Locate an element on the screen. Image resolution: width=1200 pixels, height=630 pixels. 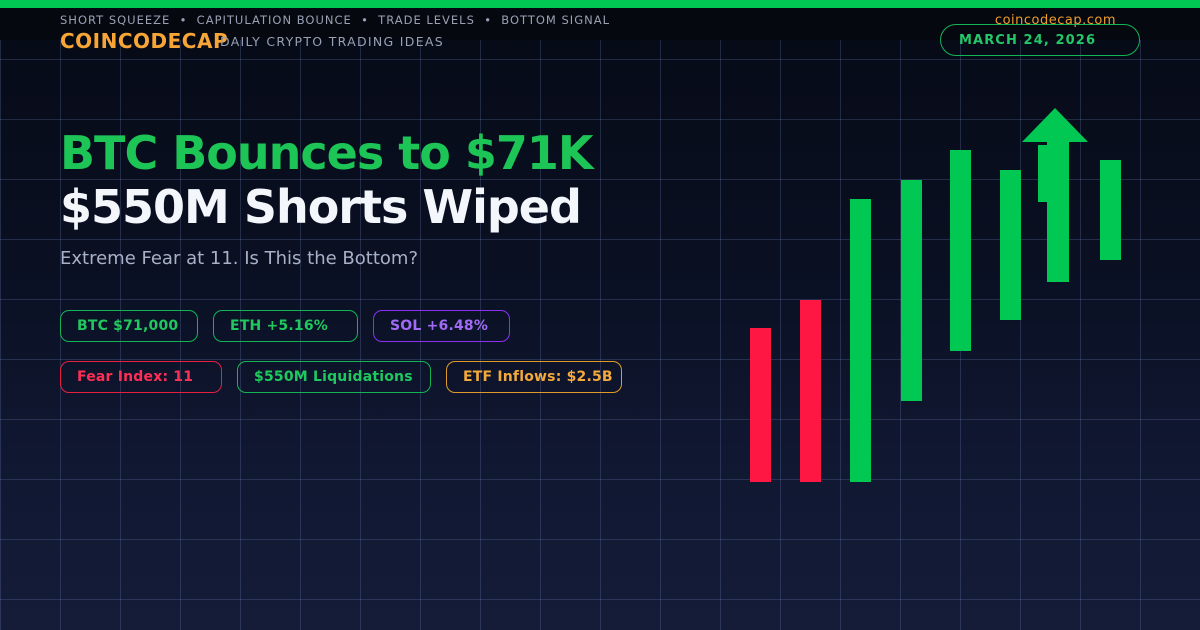
stat-badge: ETF Inflows: $2.5B is located at coordinates (534, 377).